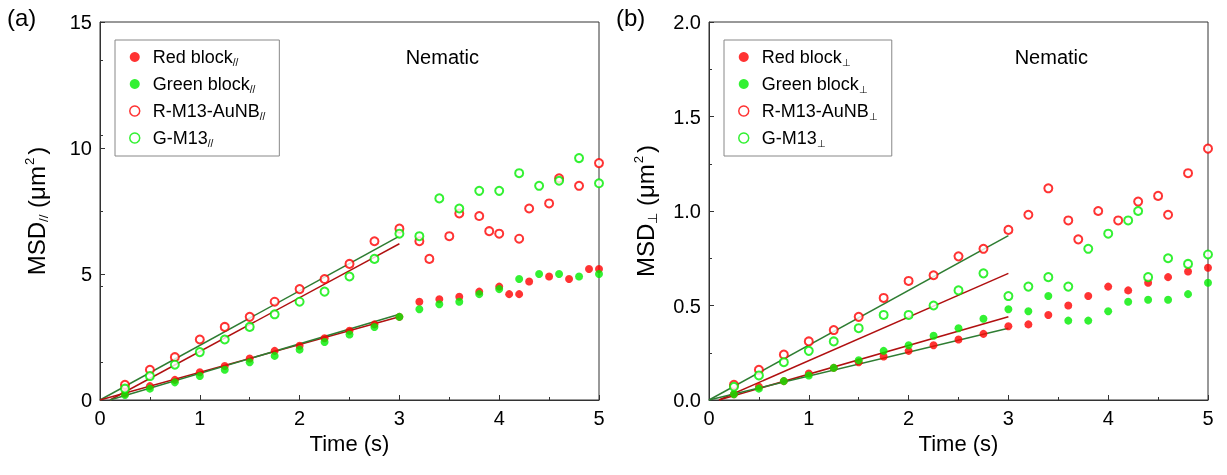 This screenshot has width=1227, height=475. What do you see at coordinates (819, 111) in the screenshot?
I see `legend-label: R-M13-AuNB⊥` at bounding box center [819, 111].